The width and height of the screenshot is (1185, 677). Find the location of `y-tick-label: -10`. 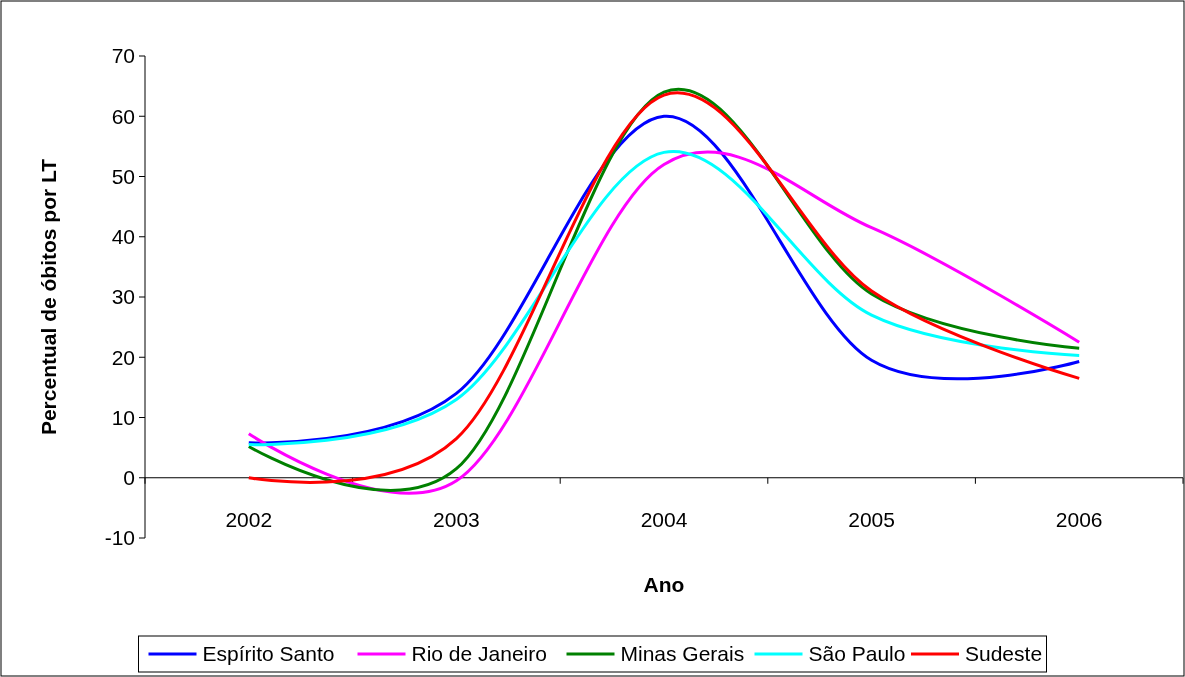

y-tick-label: -10 is located at coordinates (119, 538).